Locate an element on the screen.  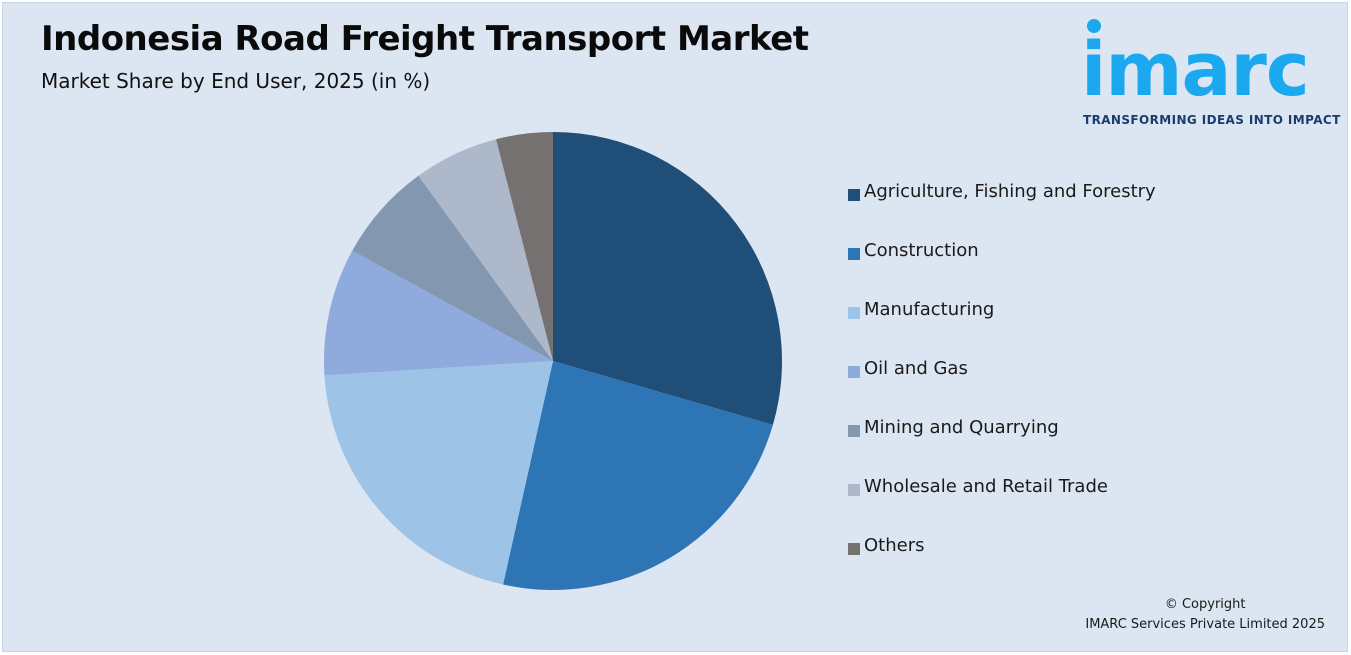
legend-label: Construction is located at coordinates (921, 250).